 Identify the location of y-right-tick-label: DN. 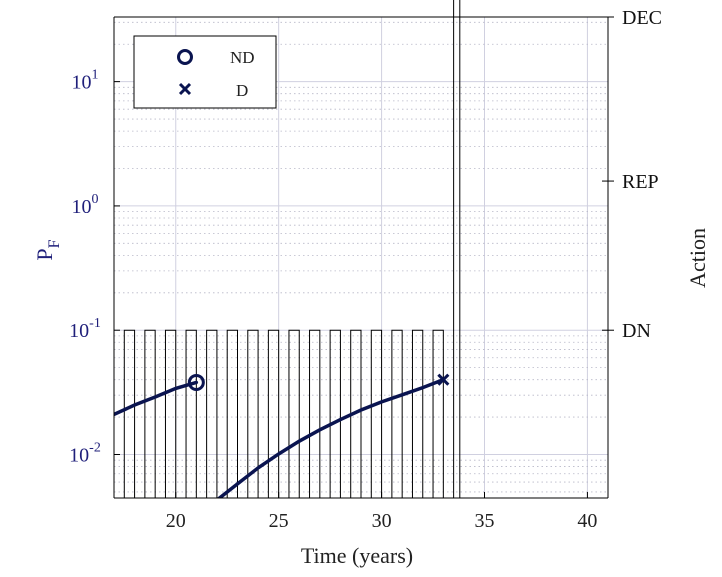
(636, 331).